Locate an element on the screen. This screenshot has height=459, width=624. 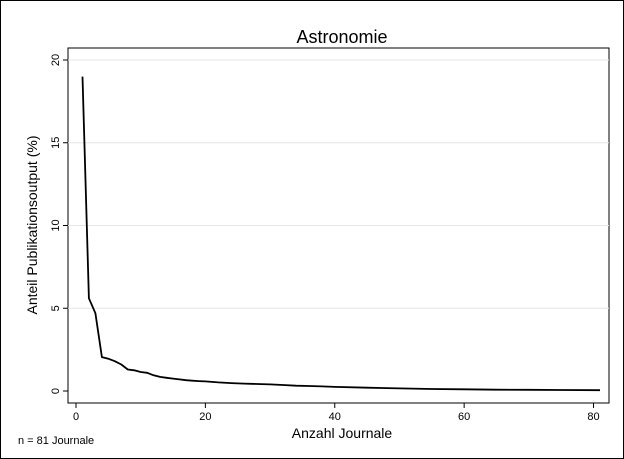
x-tick-label: 80 is located at coordinates (593, 417).